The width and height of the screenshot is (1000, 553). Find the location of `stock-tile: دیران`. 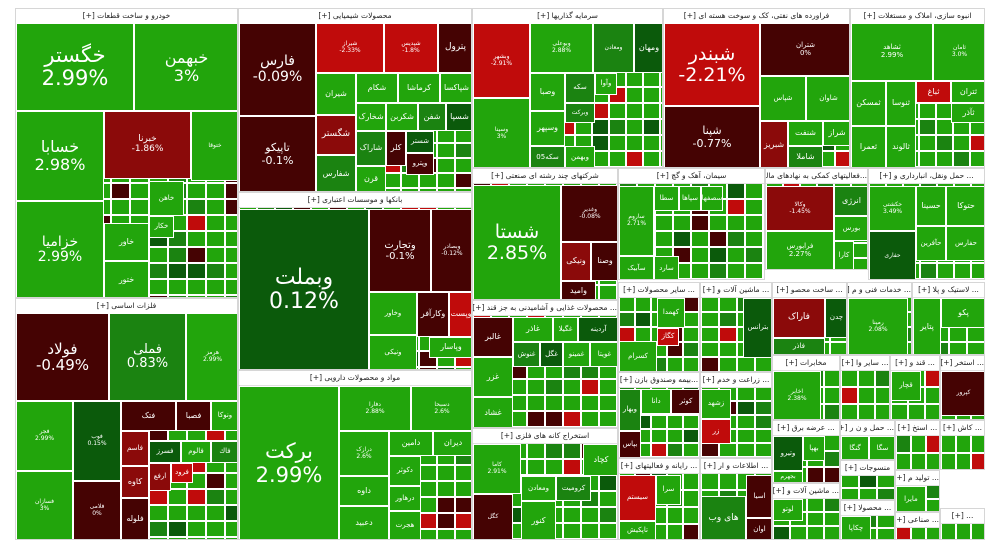

stock-tile: دیران is located at coordinates (452, 443).